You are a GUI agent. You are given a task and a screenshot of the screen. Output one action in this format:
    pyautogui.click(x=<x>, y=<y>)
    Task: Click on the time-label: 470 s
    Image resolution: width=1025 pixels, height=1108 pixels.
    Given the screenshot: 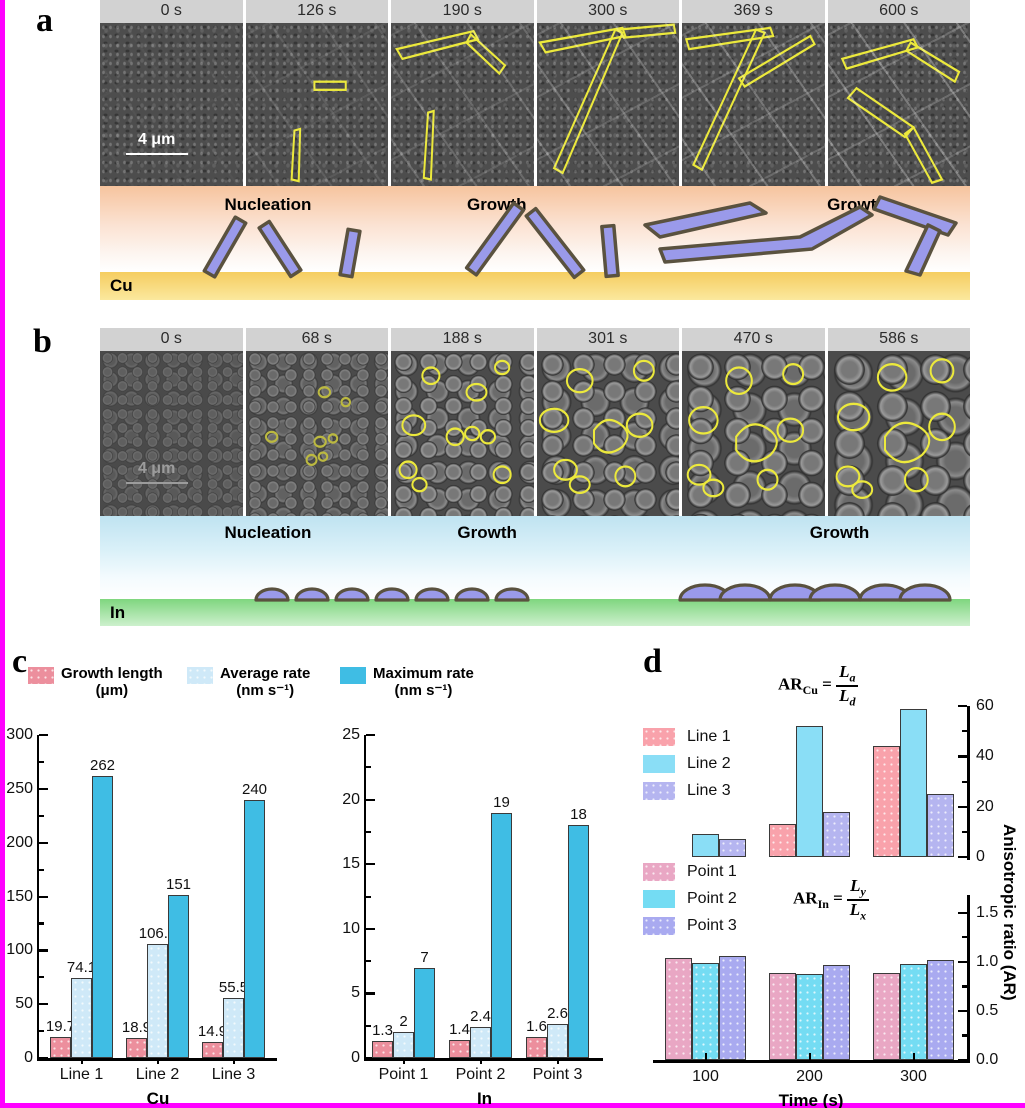 What is the action you would take?
    pyautogui.click(x=753, y=339)
    